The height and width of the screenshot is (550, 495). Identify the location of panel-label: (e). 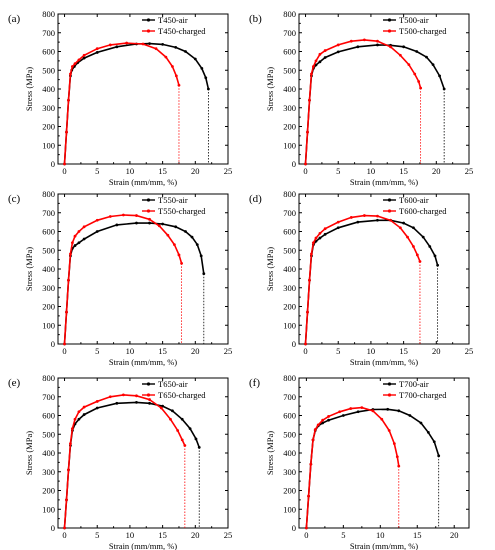
(14, 383).